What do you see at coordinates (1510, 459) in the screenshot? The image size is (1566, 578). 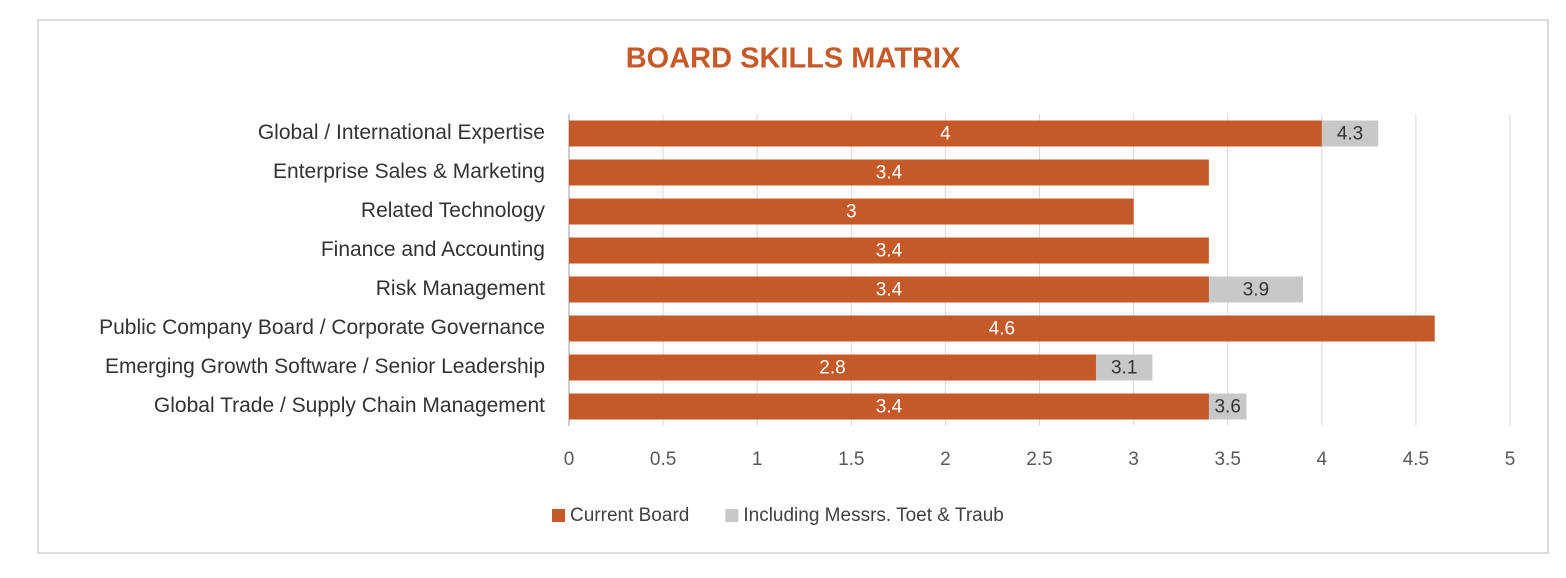 I see `x-tick-label: 5` at bounding box center [1510, 459].